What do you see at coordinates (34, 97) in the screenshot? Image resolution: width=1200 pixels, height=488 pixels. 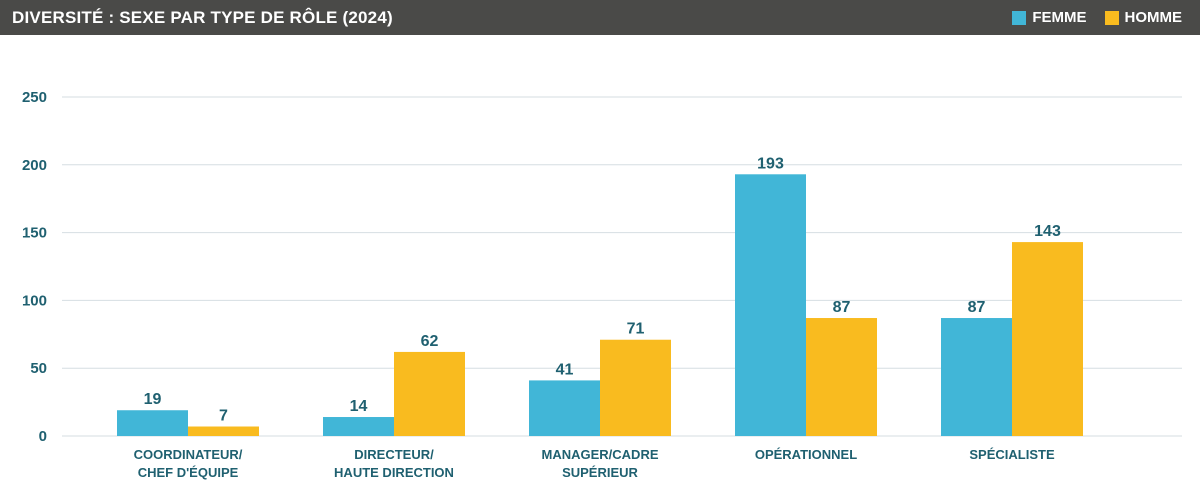 I see `y-tick-label: 250` at bounding box center [34, 97].